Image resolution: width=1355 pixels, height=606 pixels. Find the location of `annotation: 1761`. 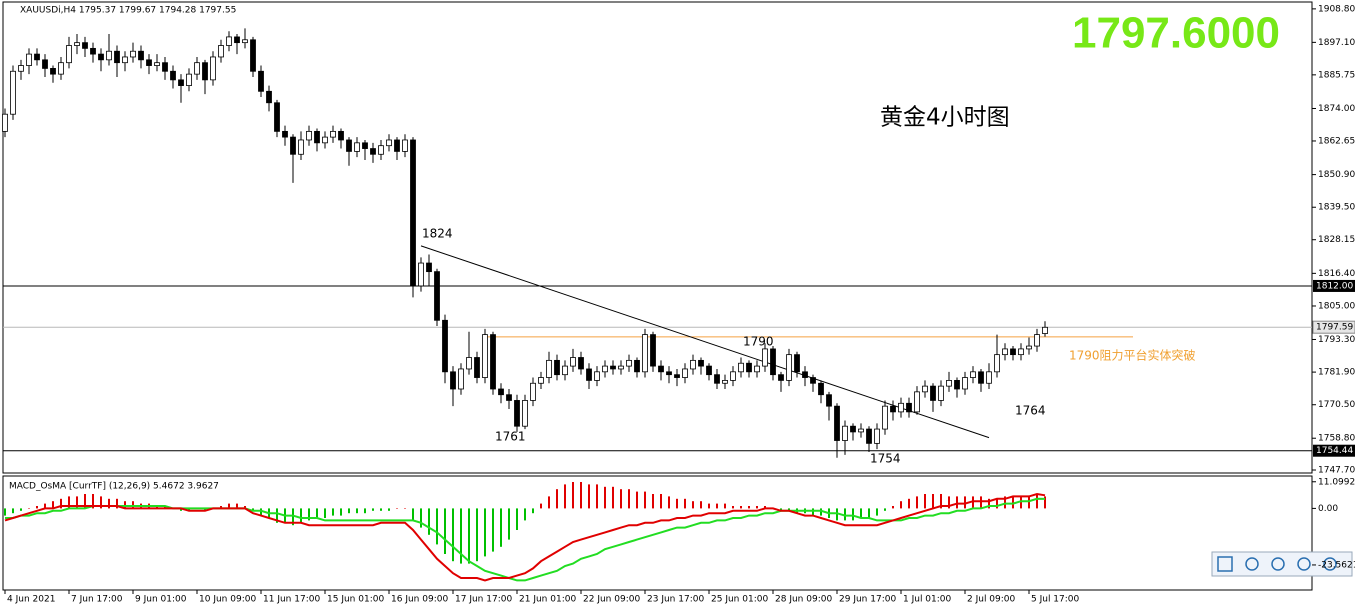

annotation: 1761 is located at coordinates (510, 437).